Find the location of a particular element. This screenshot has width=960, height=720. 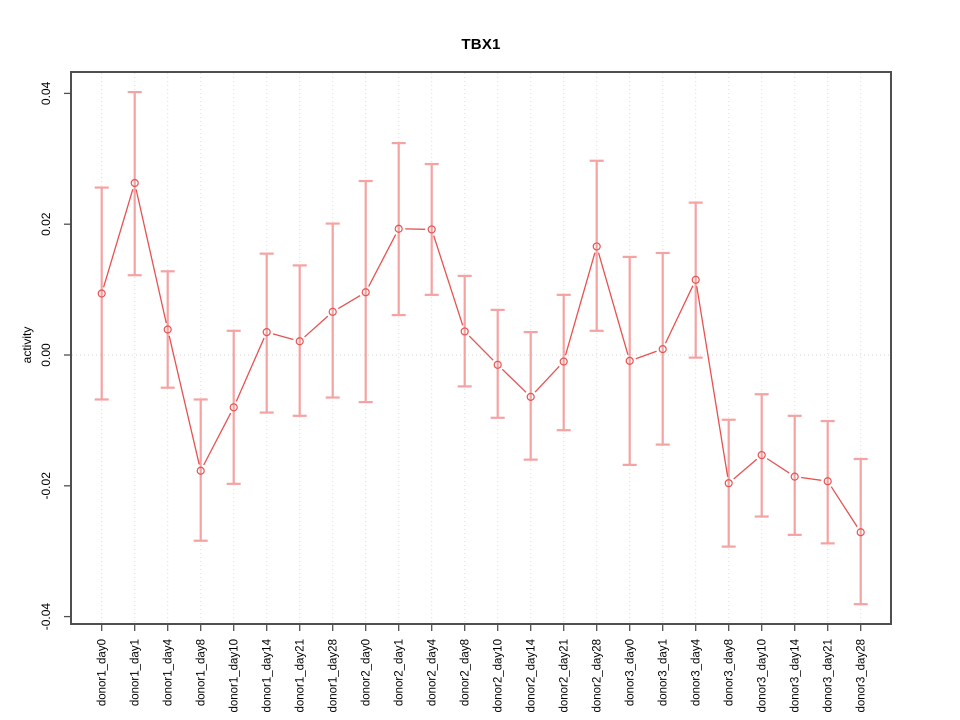

chart-title: TBX1 is located at coordinates (481, 44).